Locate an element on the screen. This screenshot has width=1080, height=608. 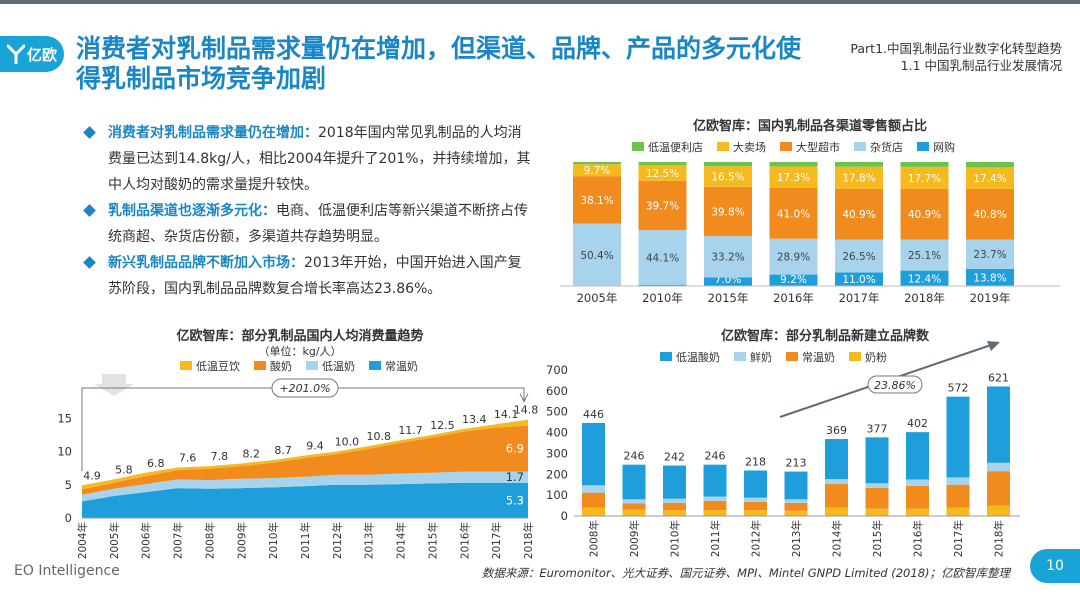
data-label: 28.9% is located at coordinates (793, 258).